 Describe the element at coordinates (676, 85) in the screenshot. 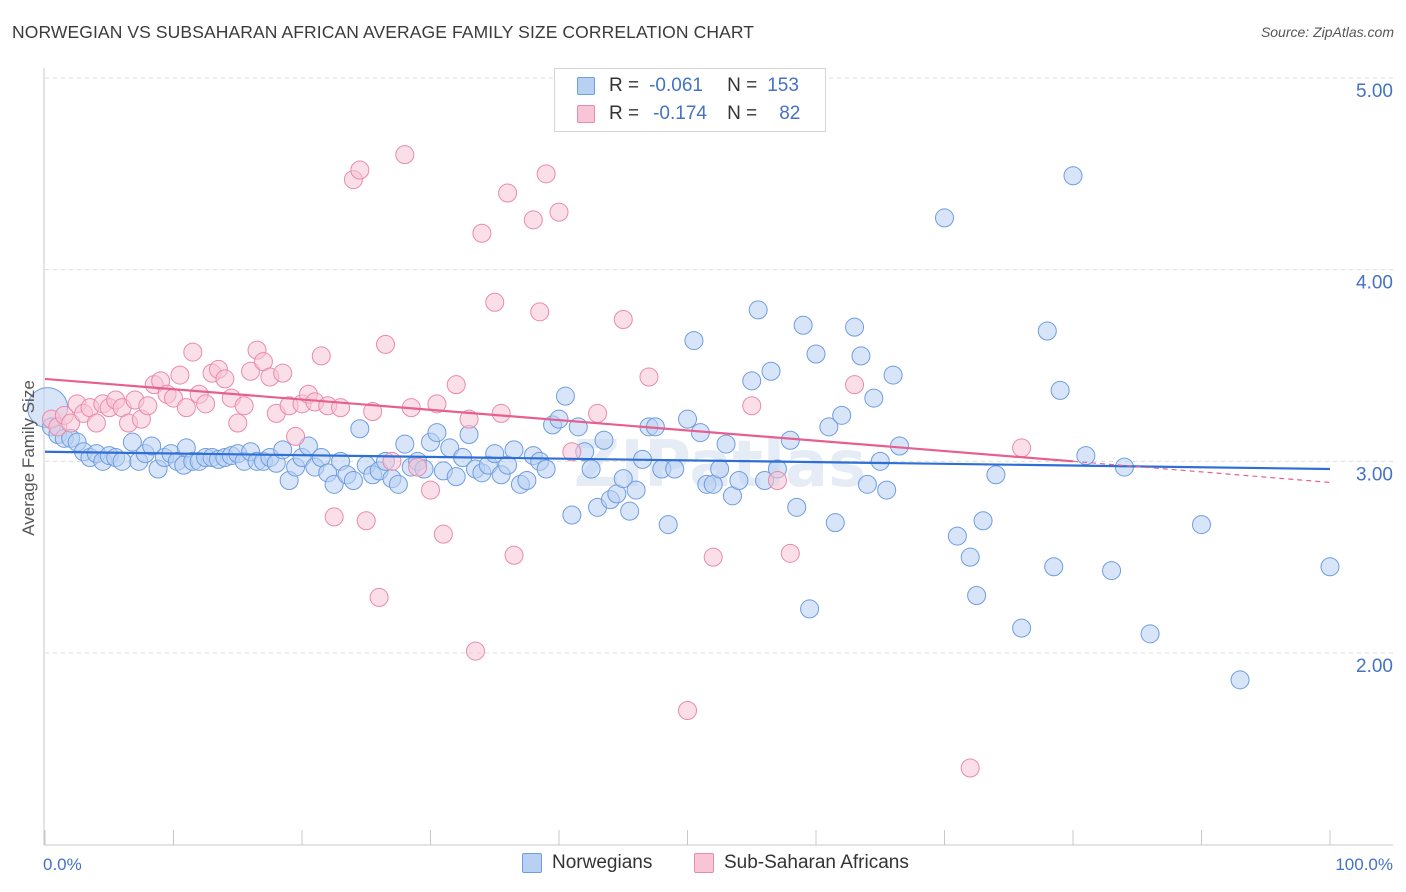

I see `legend-r-value: -0.061` at that location.